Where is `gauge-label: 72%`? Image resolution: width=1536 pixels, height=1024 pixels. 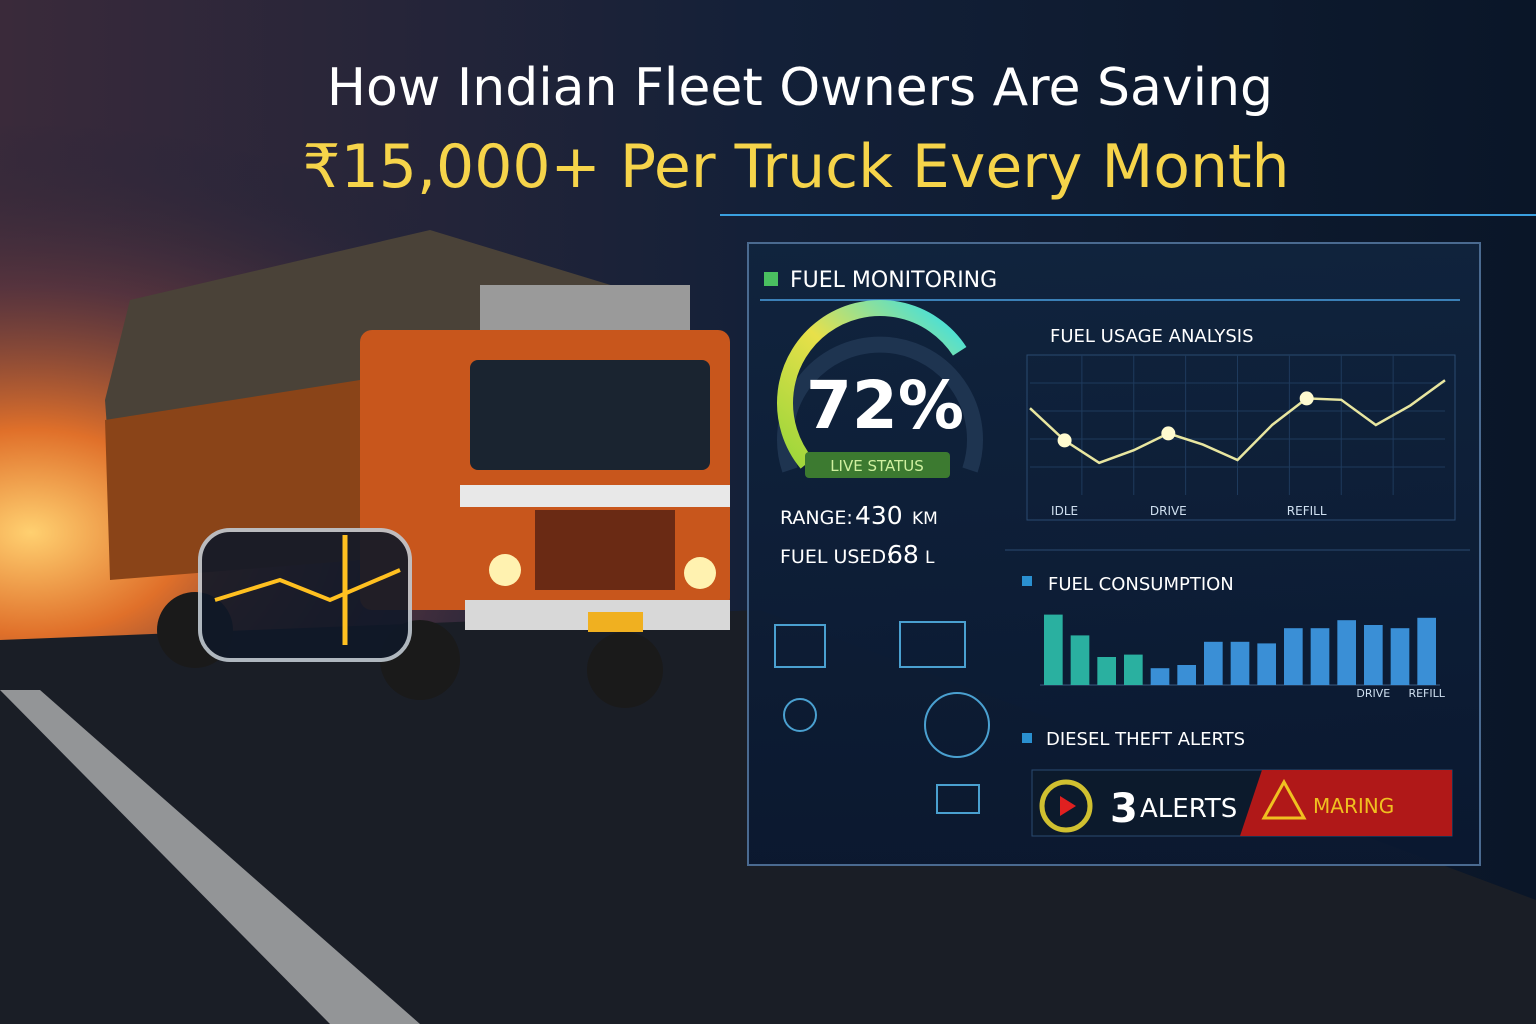 gauge-label: 72% is located at coordinates (885, 405).